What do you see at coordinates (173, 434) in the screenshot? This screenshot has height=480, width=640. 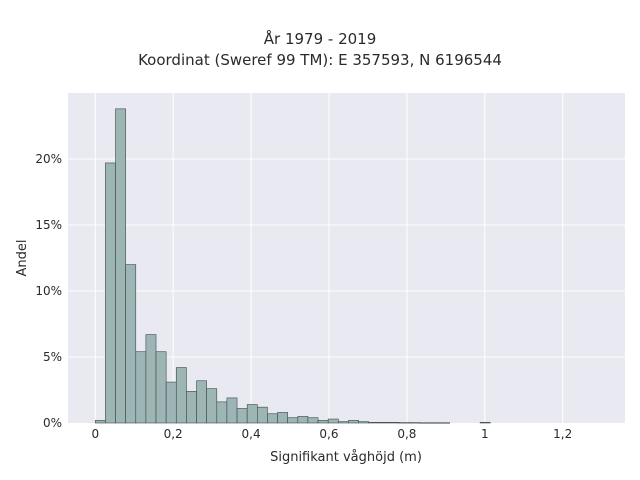 I see `x-tick-label: 0,2` at bounding box center [173, 434].